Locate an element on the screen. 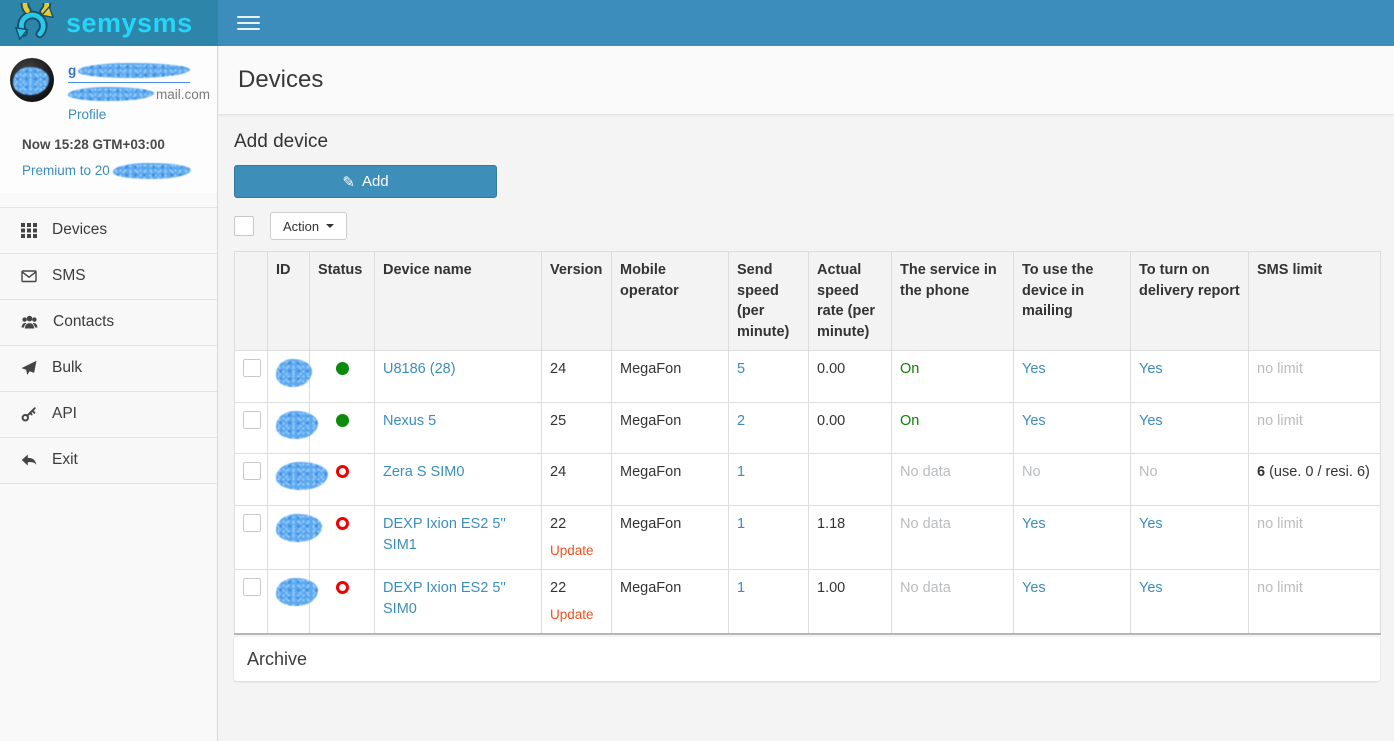  use-mailing-cell: No is located at coordinates (1072, 480).